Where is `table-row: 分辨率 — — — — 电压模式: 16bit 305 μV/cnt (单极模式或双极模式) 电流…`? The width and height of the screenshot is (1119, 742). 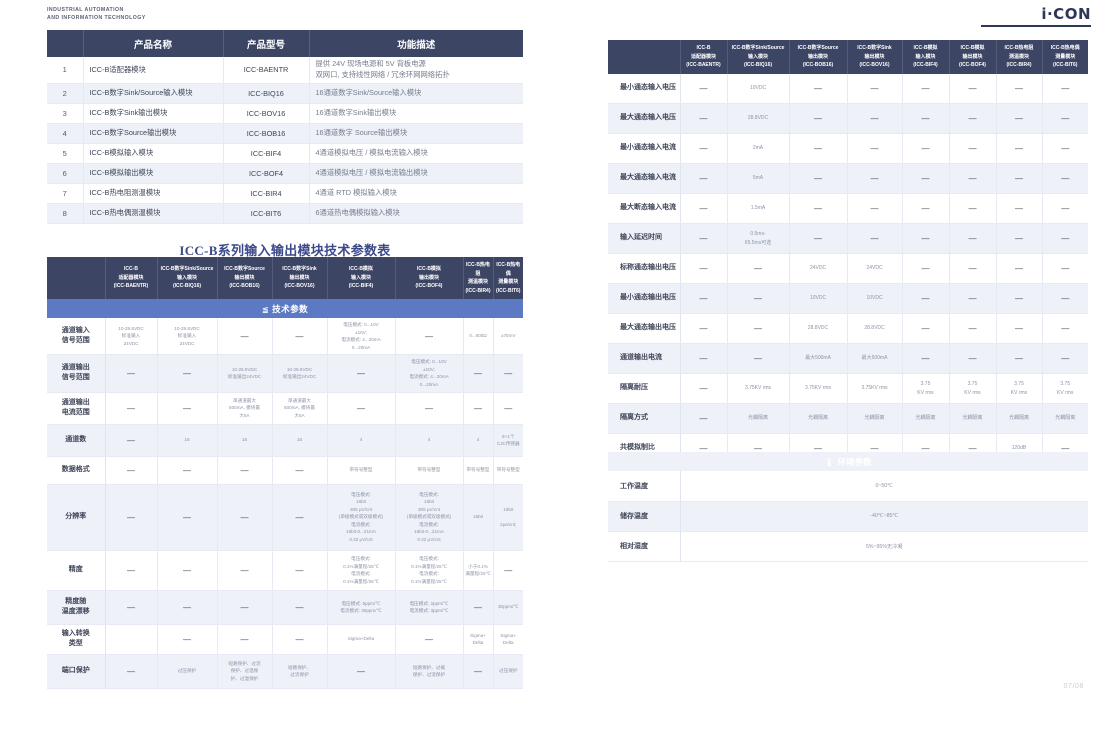 table-row: 分辨率 — — — — 电压模式: 16bit 305 μV/cnt (单极模式或双极模式) 电流… is located at coordinates (285, 517).